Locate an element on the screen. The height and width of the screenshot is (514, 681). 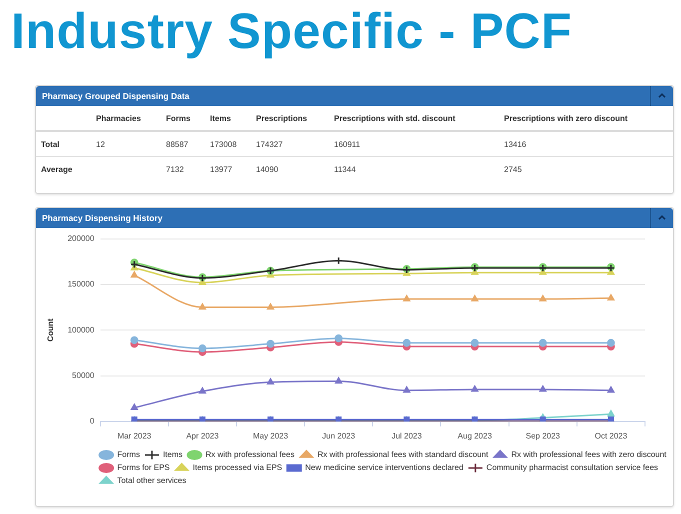
category-label: Prescriptions with zero discount is located at coordinates (588, 118).